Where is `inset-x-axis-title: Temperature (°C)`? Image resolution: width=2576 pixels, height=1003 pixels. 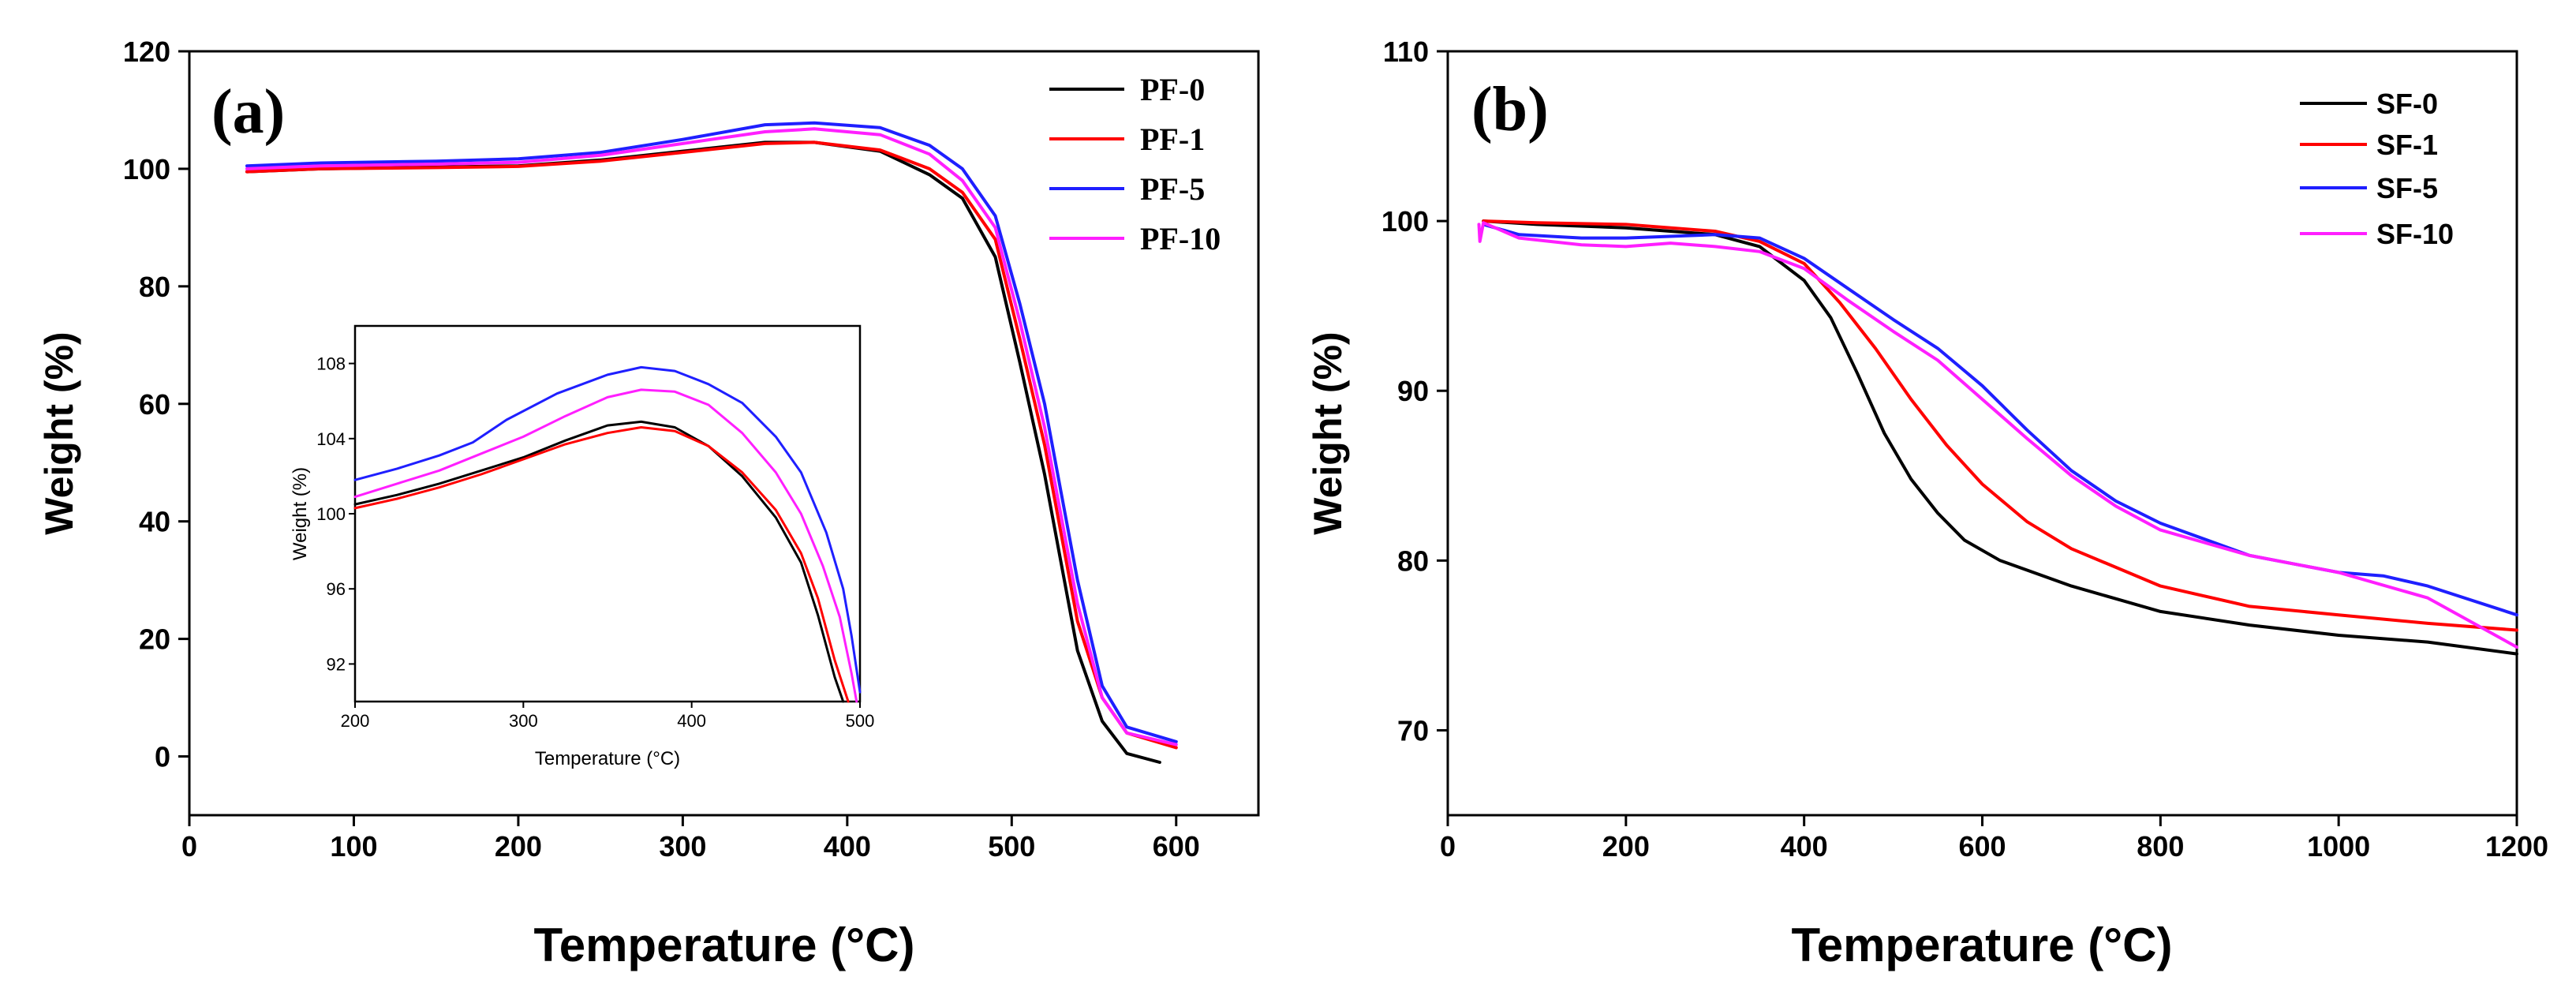
inset-x-axis-title: Temperature (°C) is located at coordinates (607, 759).